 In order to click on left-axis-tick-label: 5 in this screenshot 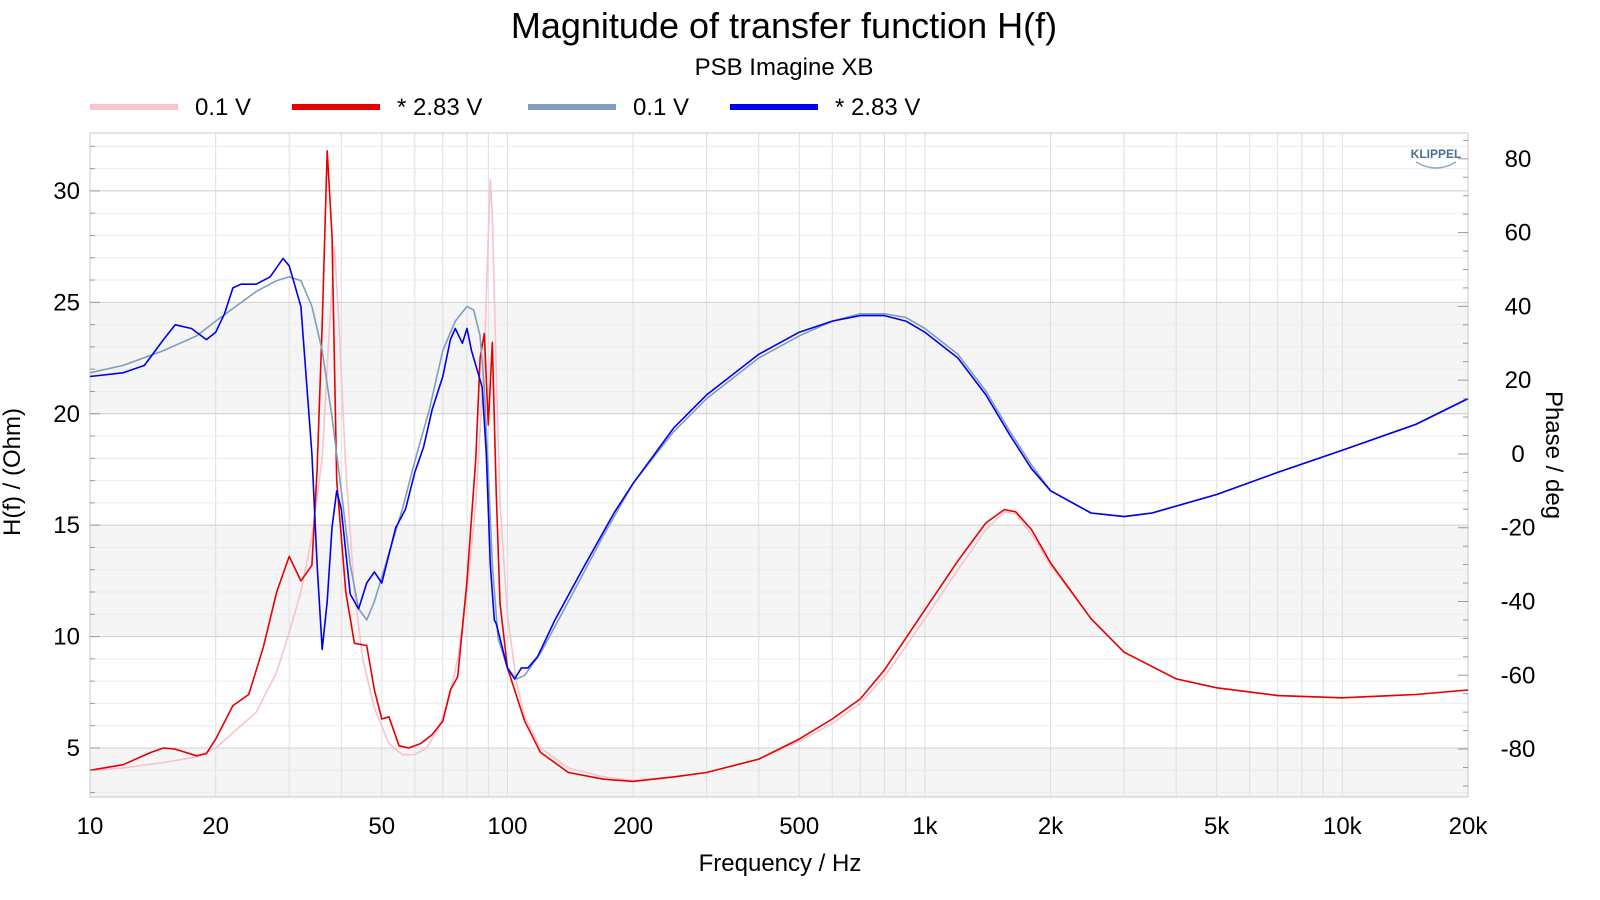, I will do `click(73, 748)`.